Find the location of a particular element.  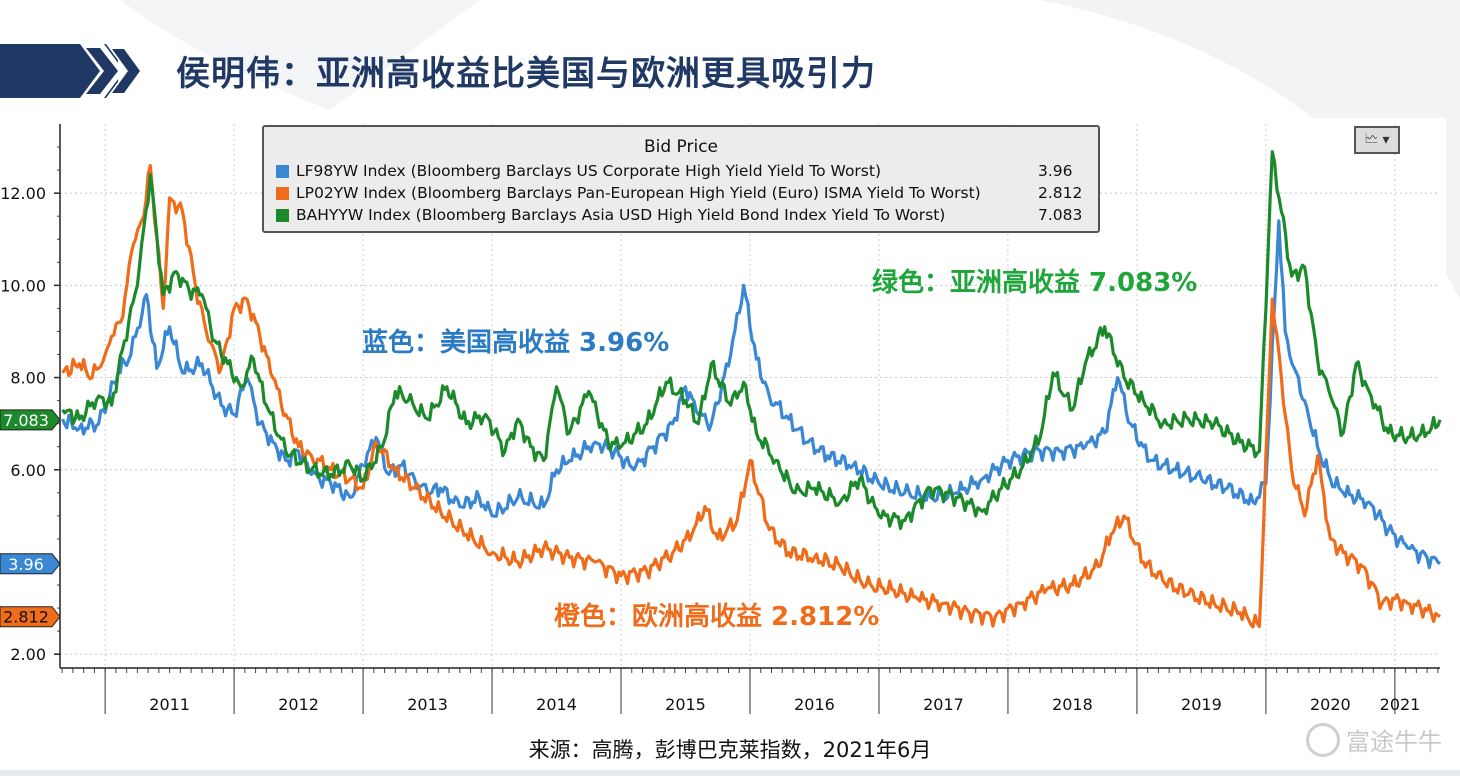

y-axis-labels: 12.00 10.00 8.00 6.00 2.00 is located at coordinates (23, 424).